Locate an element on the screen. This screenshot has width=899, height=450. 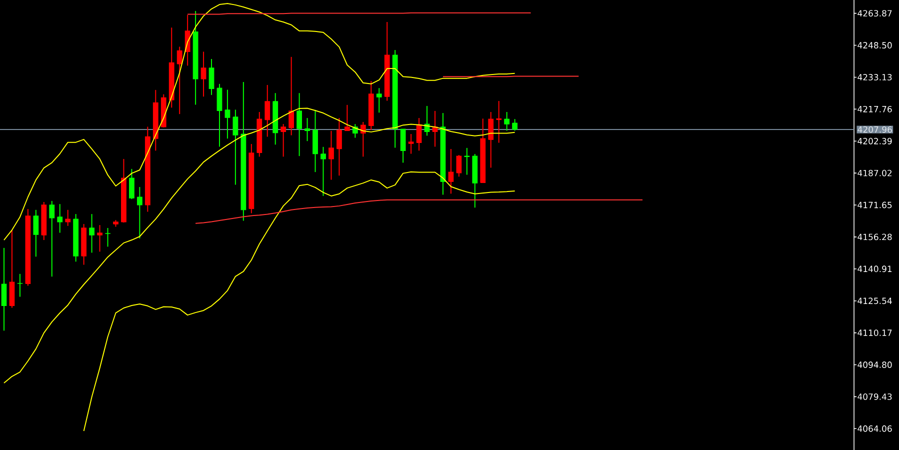
y-tick-label: 4079.43 is located at coordinates (875, 396).